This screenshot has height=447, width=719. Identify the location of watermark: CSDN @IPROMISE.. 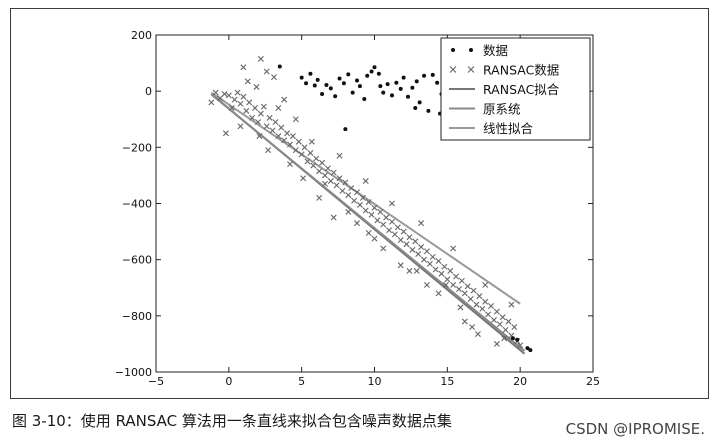
(635, 429).